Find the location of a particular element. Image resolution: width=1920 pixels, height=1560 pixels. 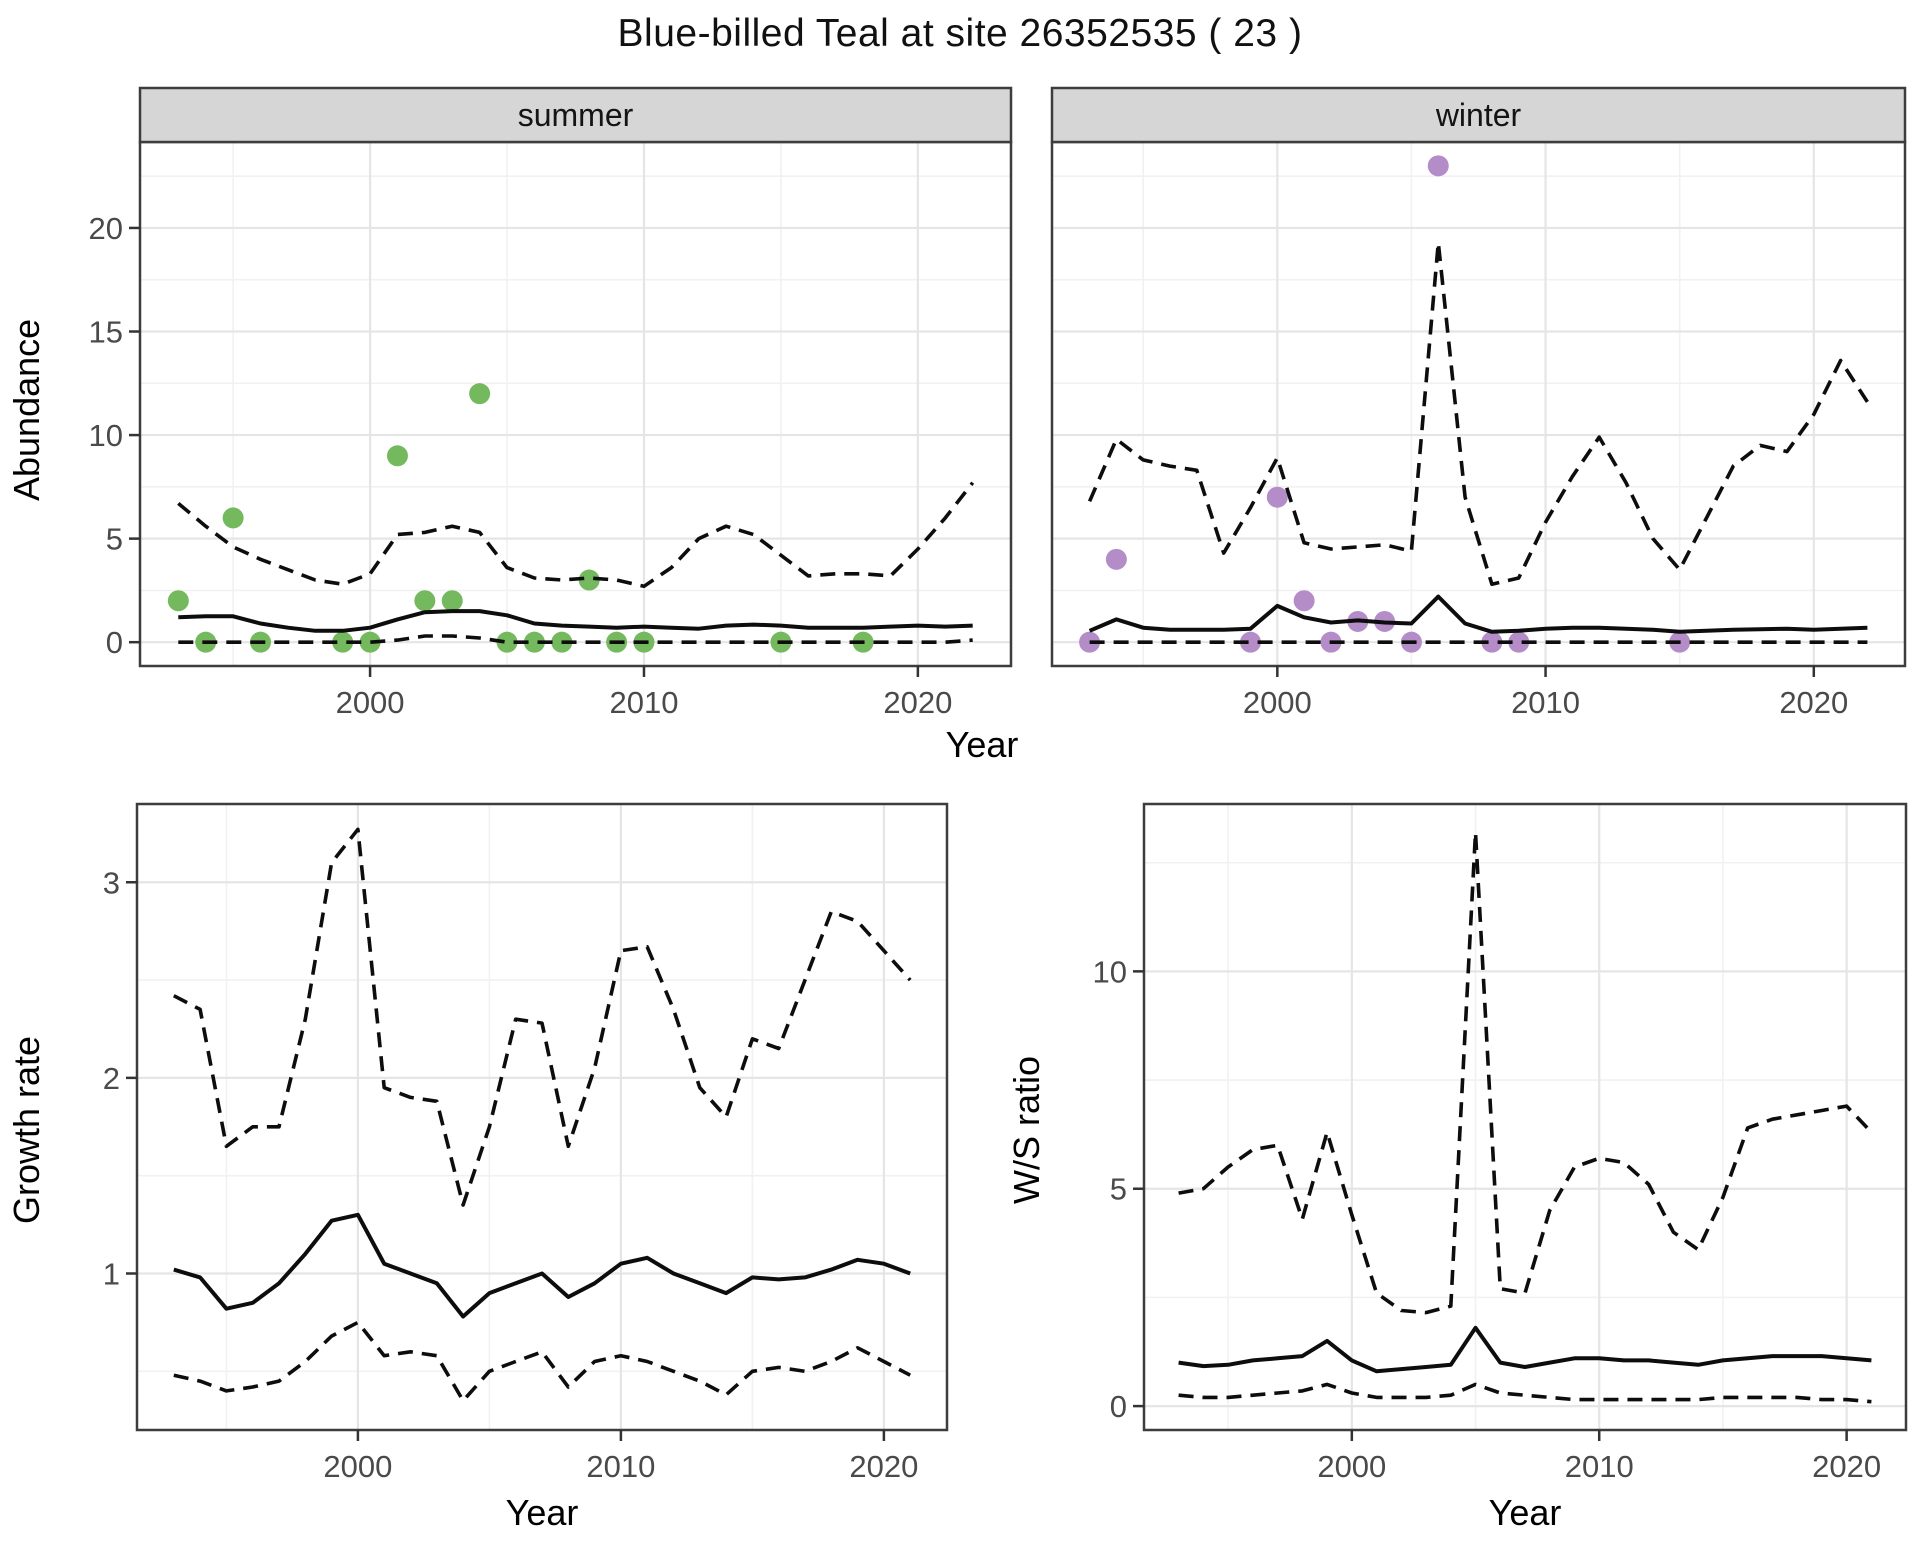

abundance-winter-upper_95ci-line is located at coordinates (1478, 413).